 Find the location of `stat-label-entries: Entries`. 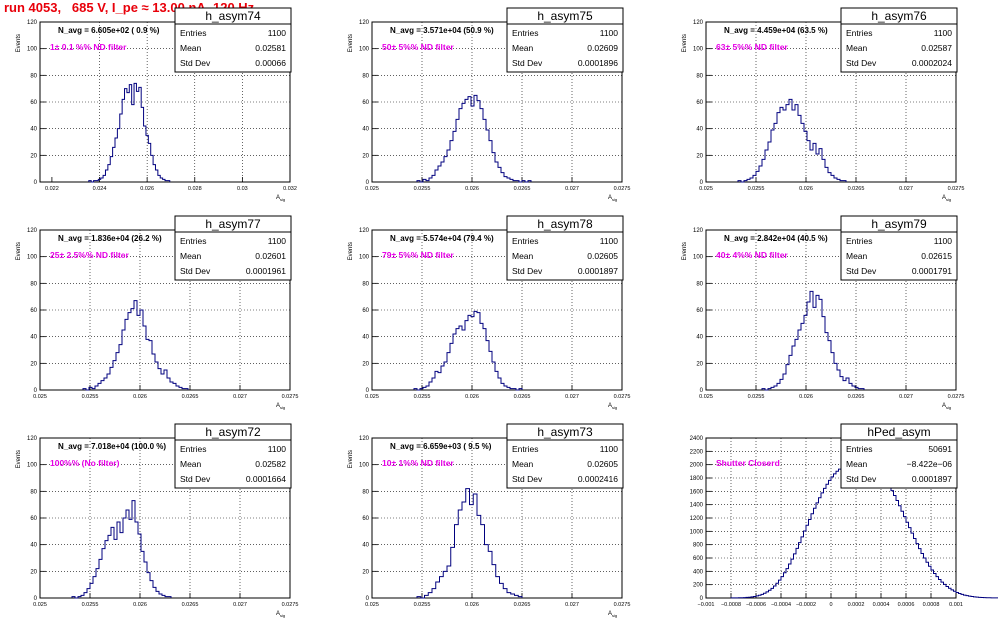

stat-label-entries: Entries is located at coordinates (193, 33).